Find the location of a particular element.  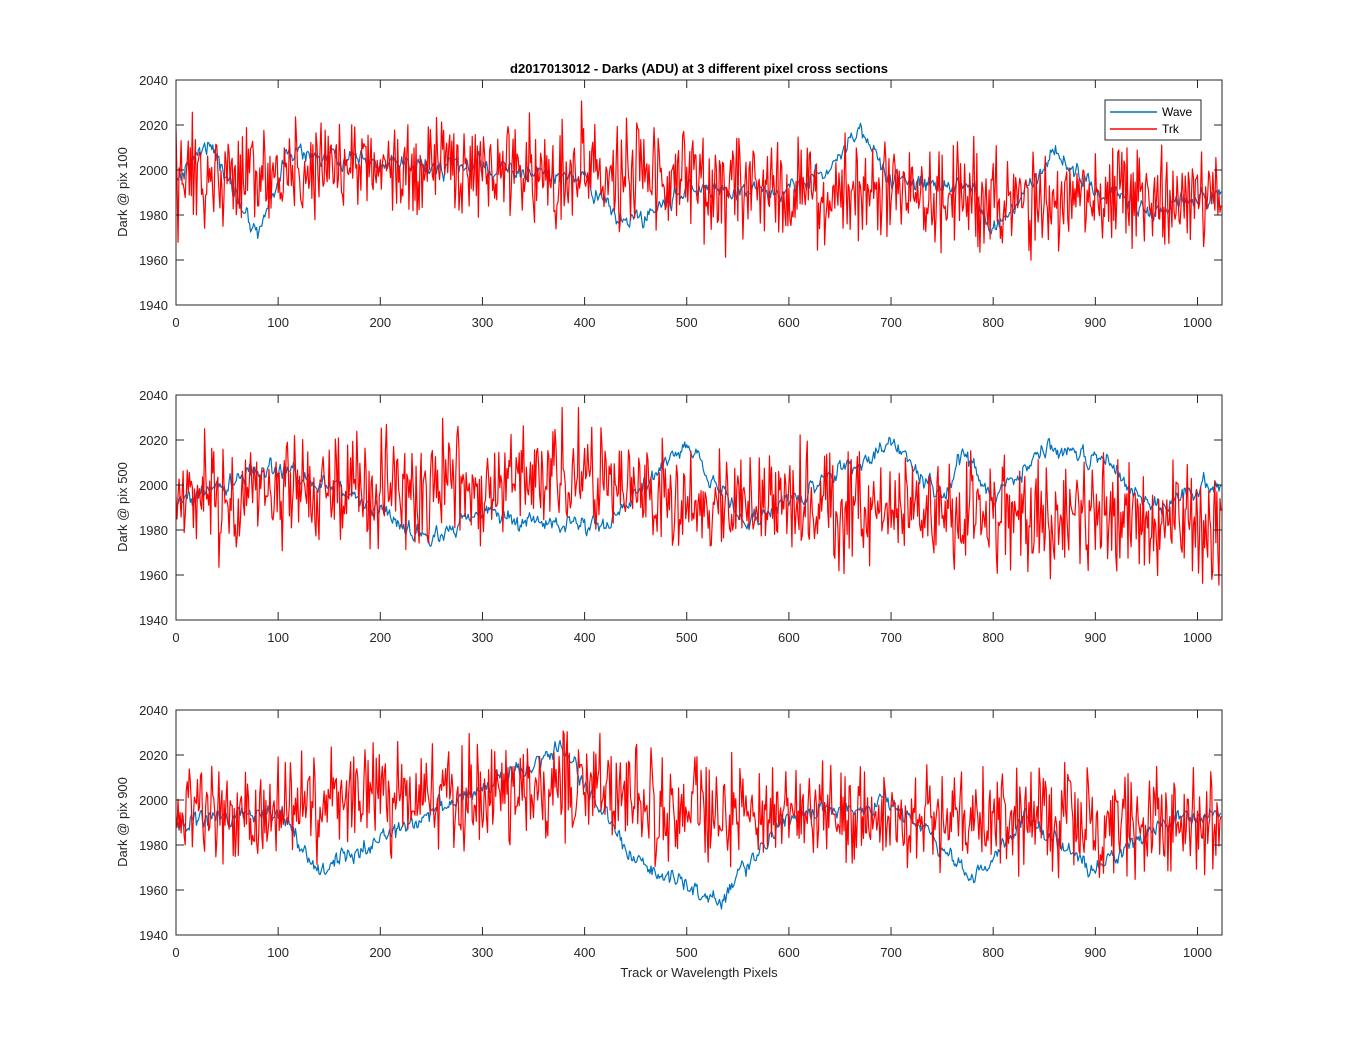

legend-trk-label: Trk is located at coordinates (1171, 129).